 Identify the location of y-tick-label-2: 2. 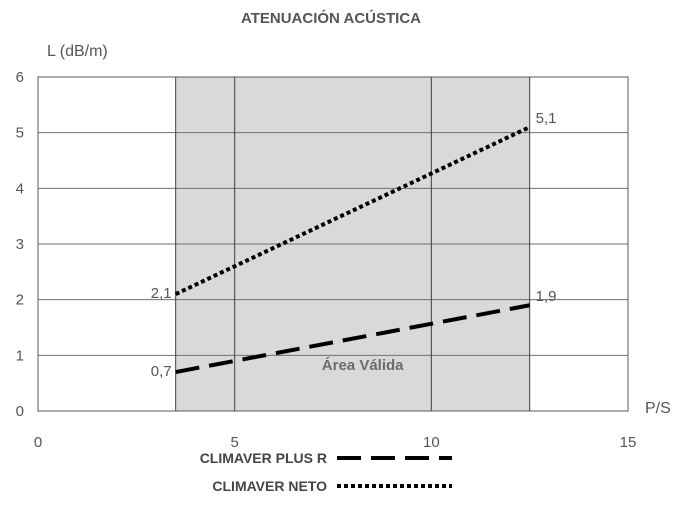
(20, 300).